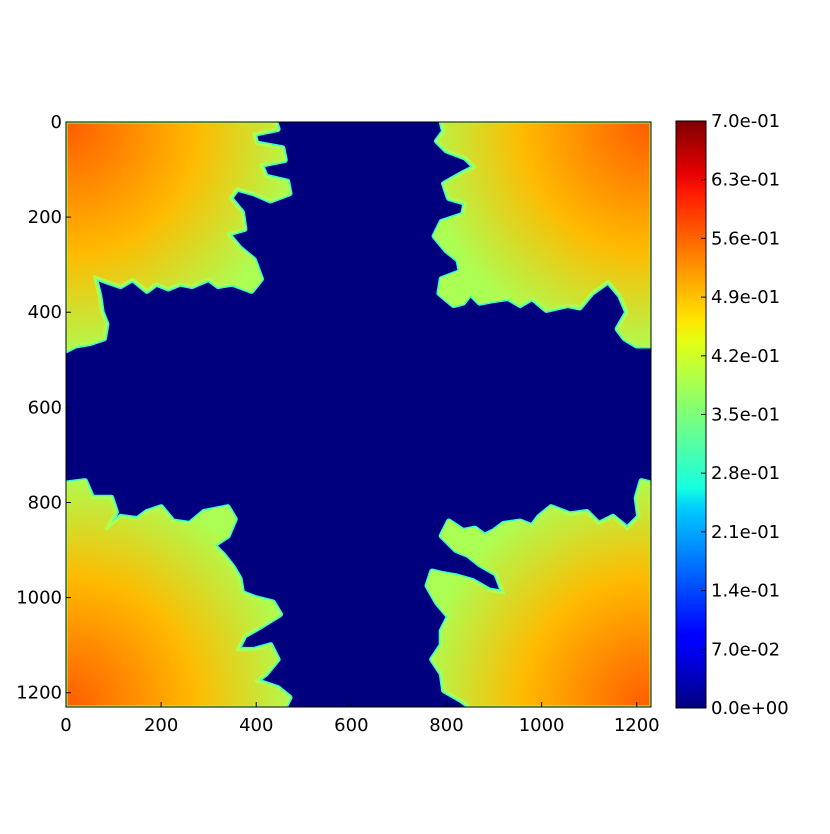 The height and width of the screenshot is (834, 830). Describe the element at coordinates (65, 725) in the screenshot. I see `x-tick-label: 0` at that location.